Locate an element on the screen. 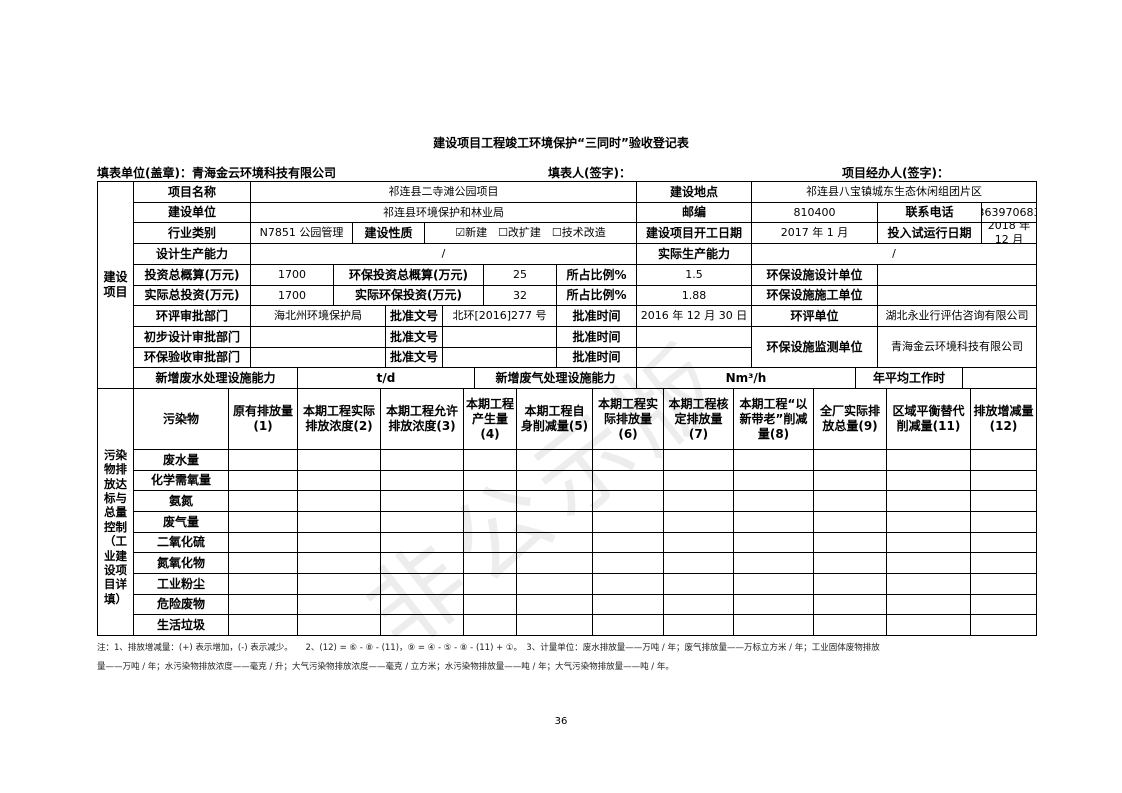 The height and width of the screenshot is (793, 1122). label: 实际总投资(万元) is located at coordinates (192, 295).